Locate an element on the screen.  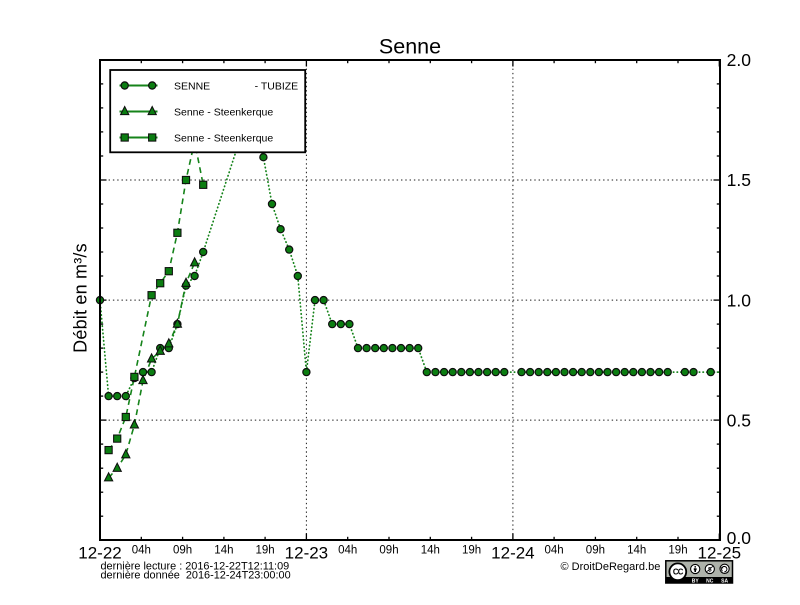
svg-text: 0.0 is located at coordinates (739, 538).